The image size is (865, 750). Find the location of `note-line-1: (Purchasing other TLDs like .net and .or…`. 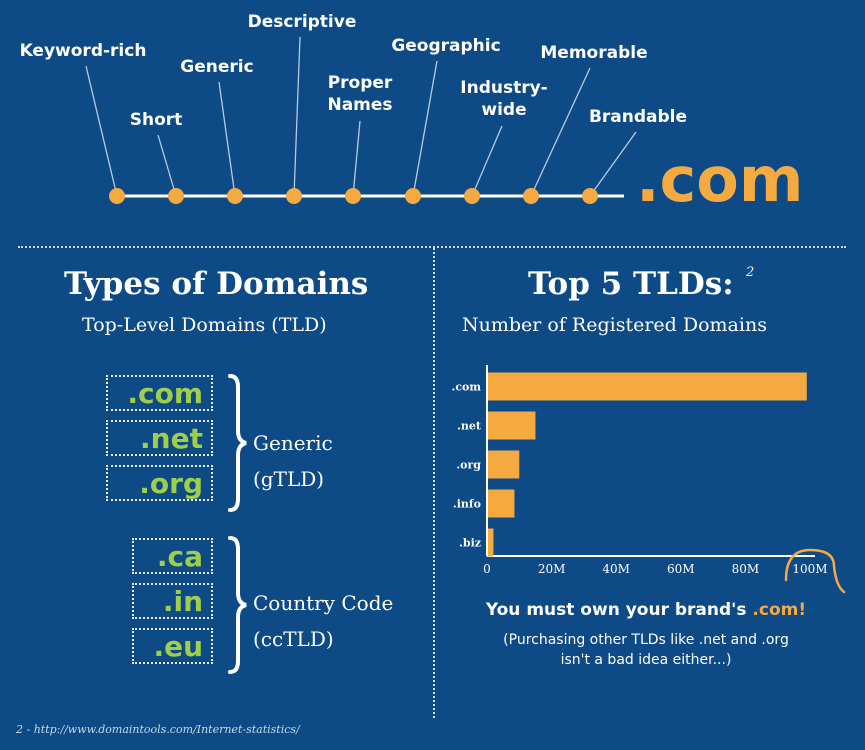

note-line-1: (Purchasing other TLDs like .net and .or… is located at coordinates (646, 640).